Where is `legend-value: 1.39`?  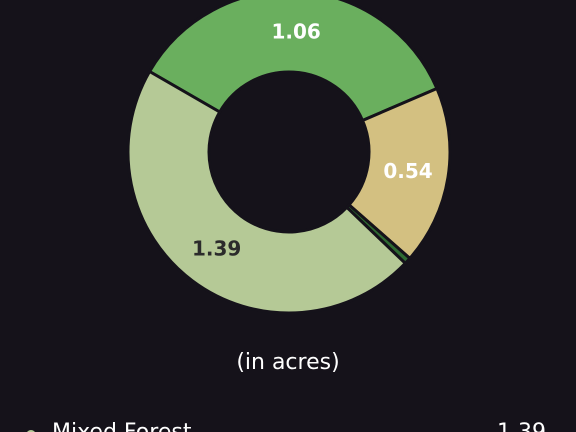
legend-value: 1.39 is located at coordinates (521, 426).